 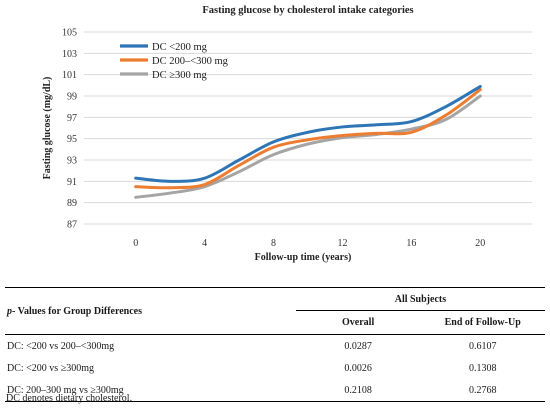 I want to click on legend-label: DC 200–<300 mg, so click(x=190, y=61).